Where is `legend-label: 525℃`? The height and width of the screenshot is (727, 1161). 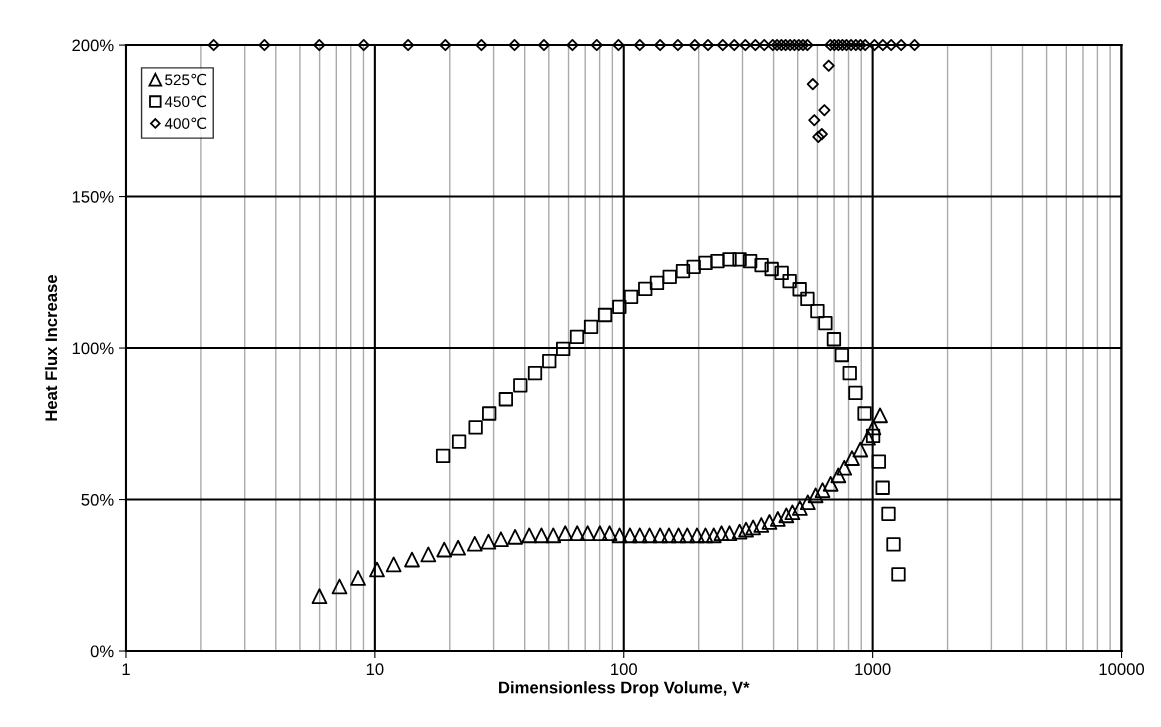 legend-label: 525℃ is located at coordinates (186, 79).